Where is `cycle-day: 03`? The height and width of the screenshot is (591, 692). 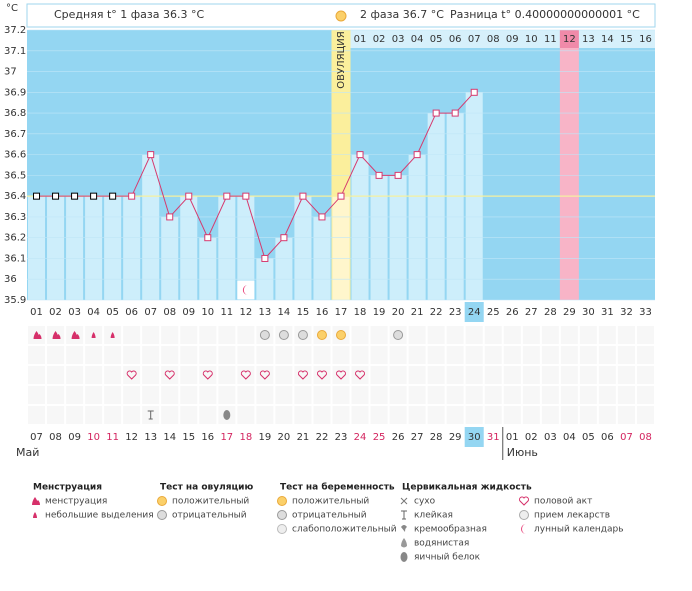 cycle-day: 03 is located at coordinates (74, 312).